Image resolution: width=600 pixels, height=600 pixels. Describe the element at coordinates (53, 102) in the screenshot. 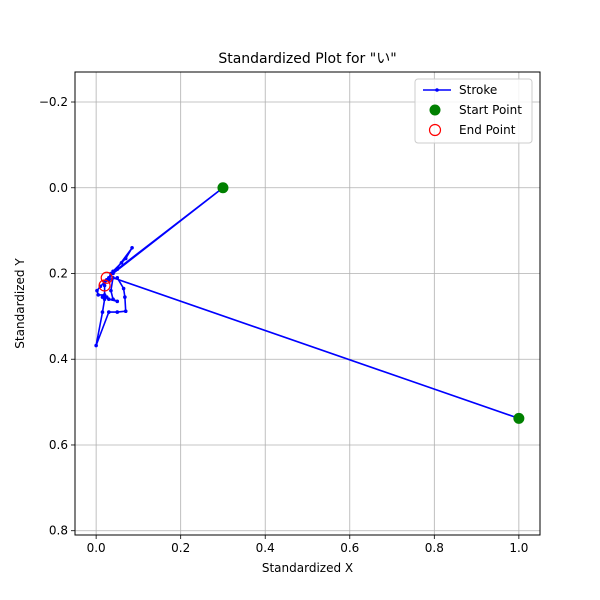

I see `y-tick-label: −0.2` at that location.